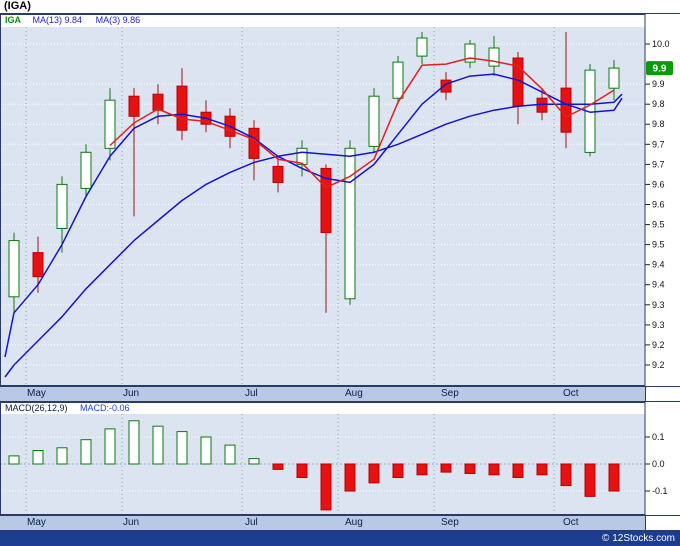  I want to click on macd-legend: MACD(26,12,9) MACD:-0.06, so click(67, 408).